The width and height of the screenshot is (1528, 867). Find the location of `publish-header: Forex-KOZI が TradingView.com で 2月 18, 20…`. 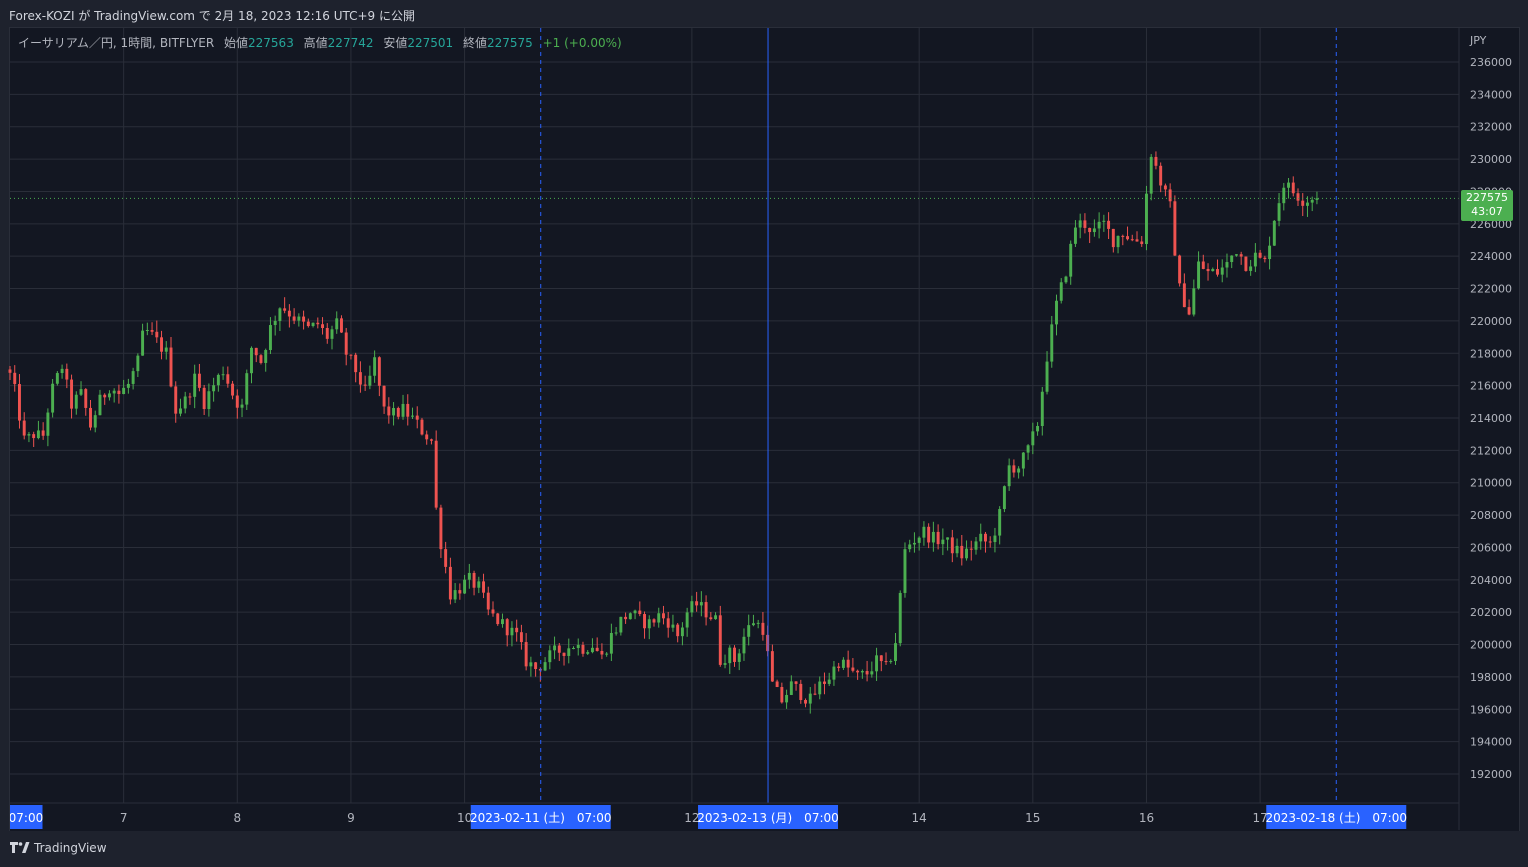

publish-header: Forex-KOZI が TradingView.com で 2月 18, 20… is located at coordinates (764, 14).